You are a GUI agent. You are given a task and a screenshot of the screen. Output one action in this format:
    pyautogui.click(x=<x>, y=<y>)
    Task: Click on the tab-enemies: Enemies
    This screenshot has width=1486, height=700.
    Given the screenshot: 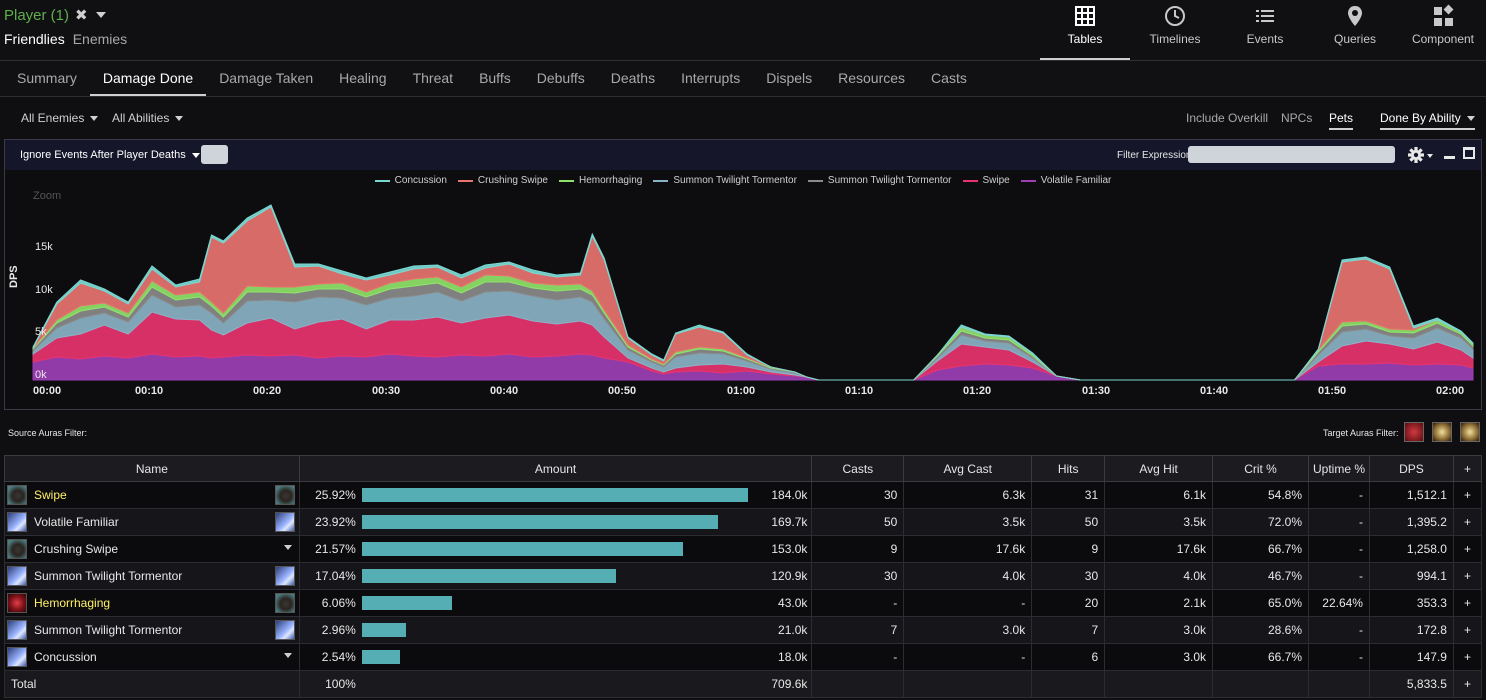 What is the action you would take?
    pyautogui.click(x=100, y=39)
    